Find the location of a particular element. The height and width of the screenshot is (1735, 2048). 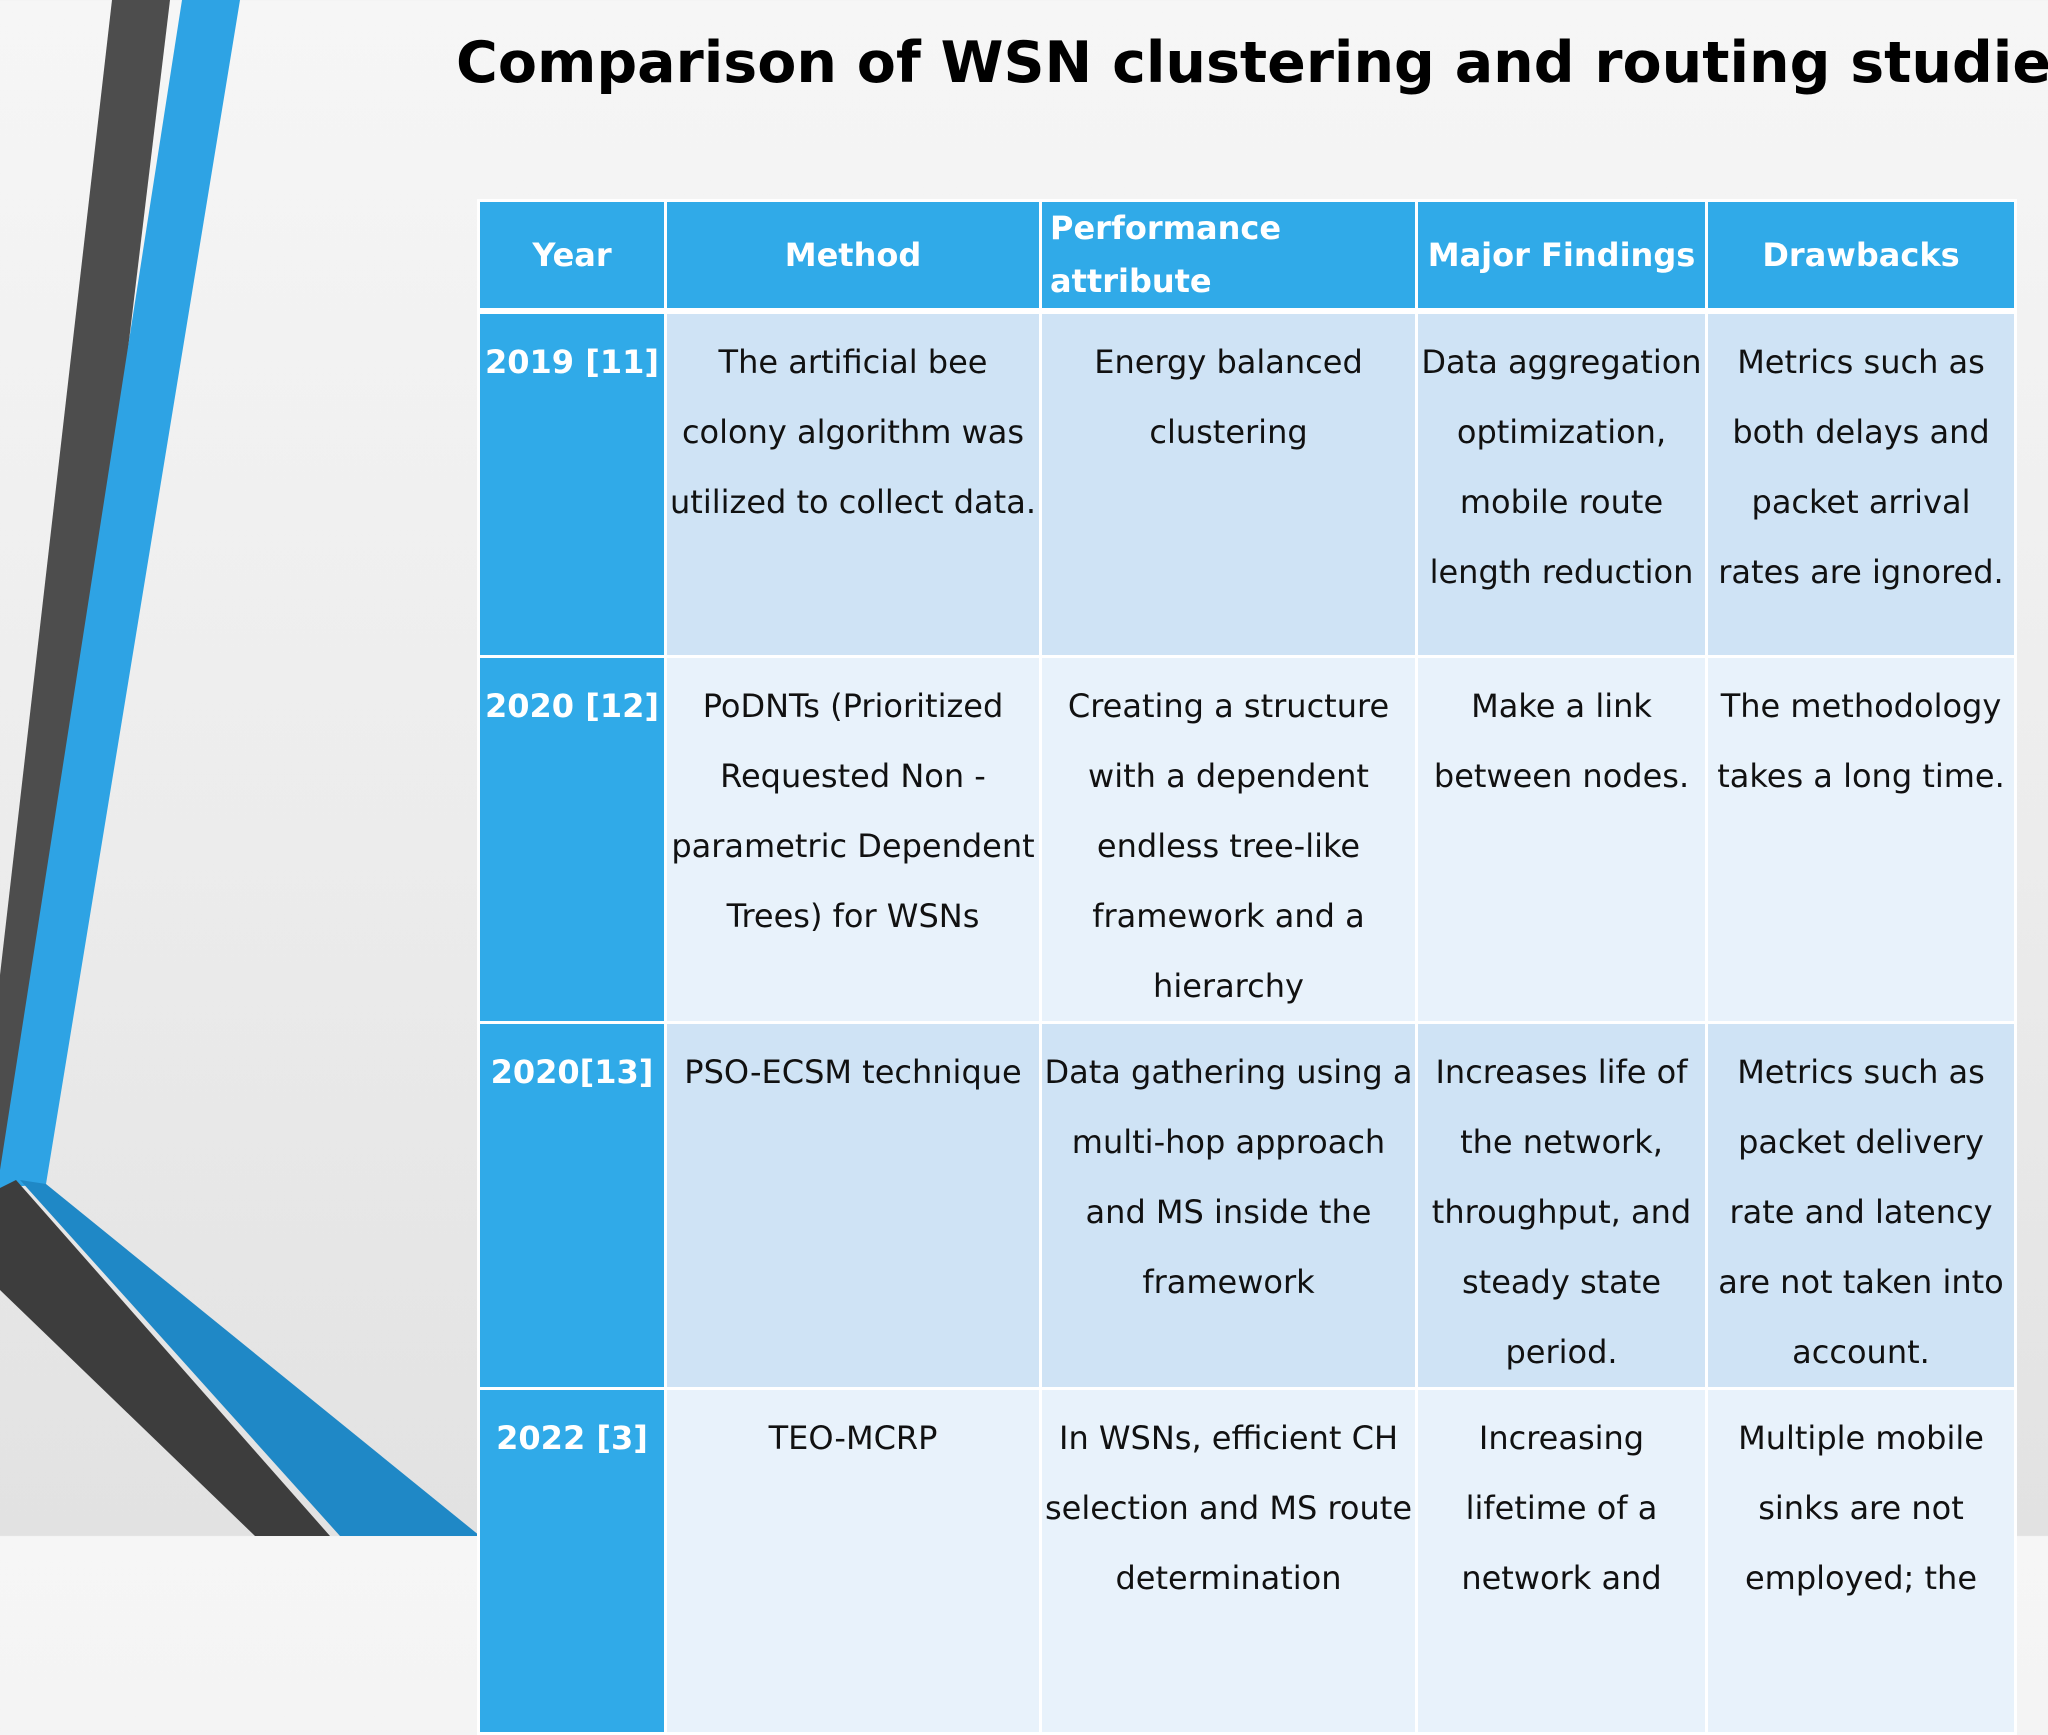

header-method: Method is located at coordinates (853, 256).